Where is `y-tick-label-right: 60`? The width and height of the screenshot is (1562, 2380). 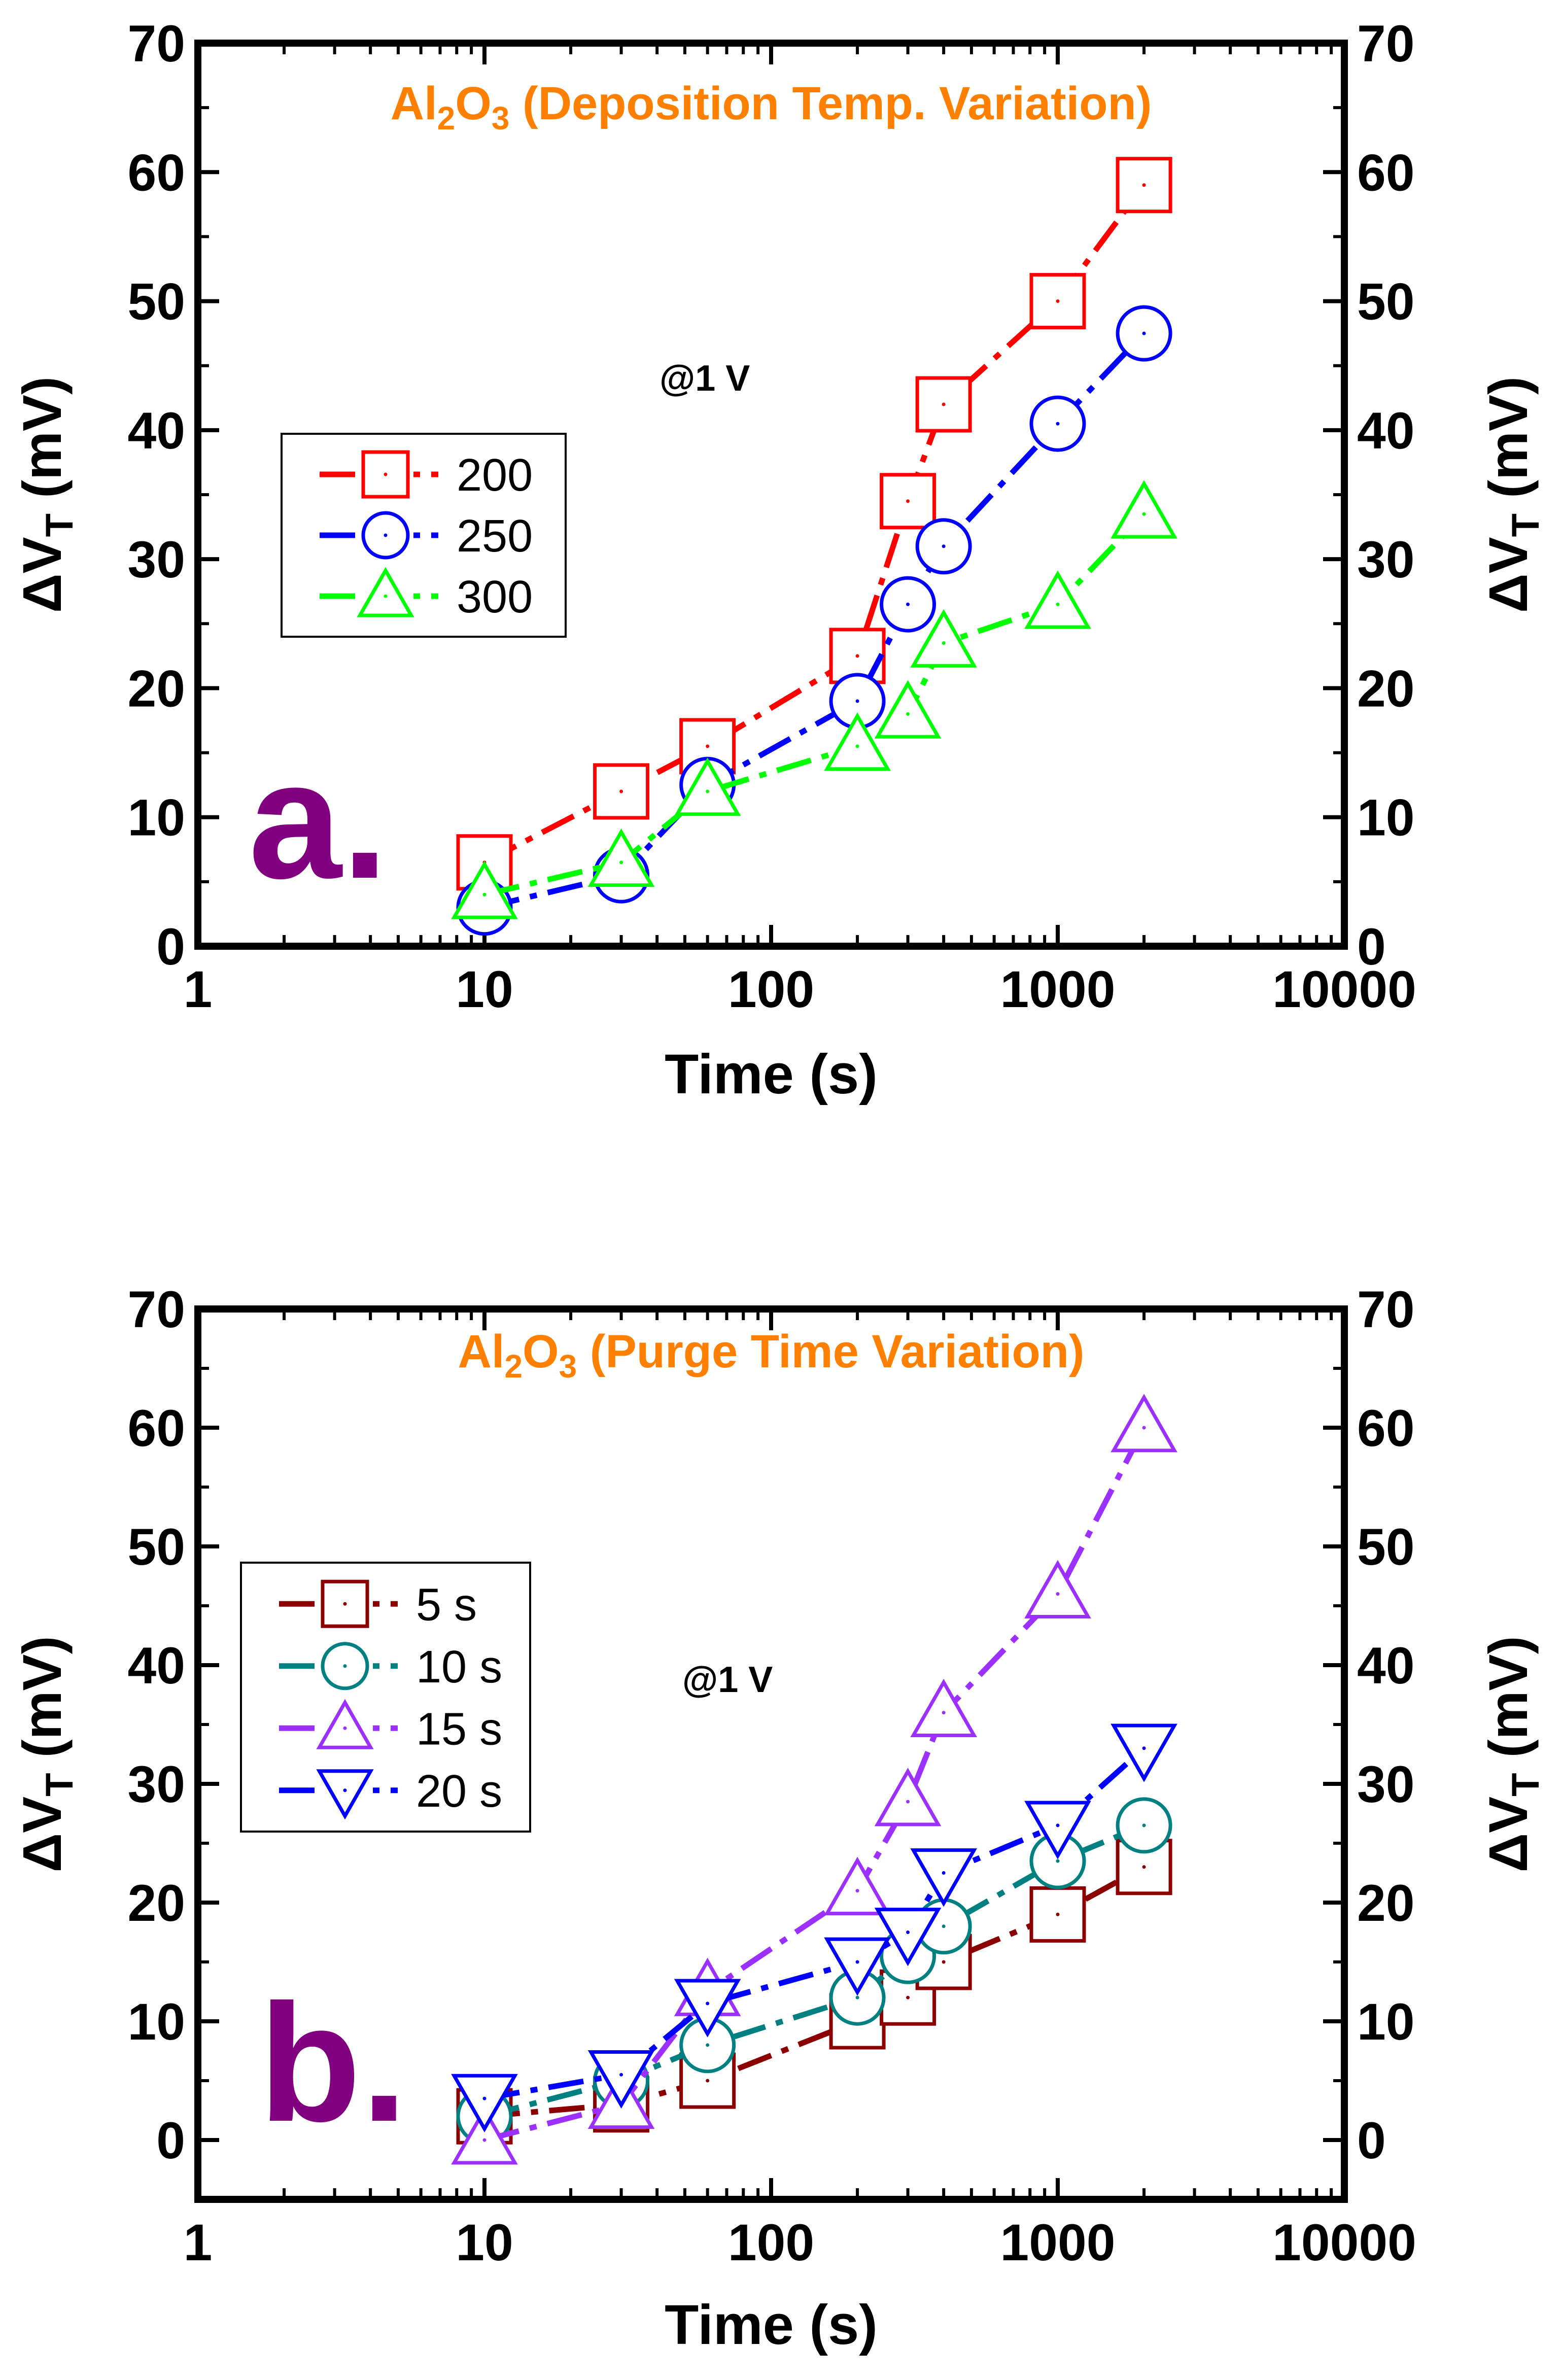 y-tick-label-right: 60 is located at coordinates (1385, 172).